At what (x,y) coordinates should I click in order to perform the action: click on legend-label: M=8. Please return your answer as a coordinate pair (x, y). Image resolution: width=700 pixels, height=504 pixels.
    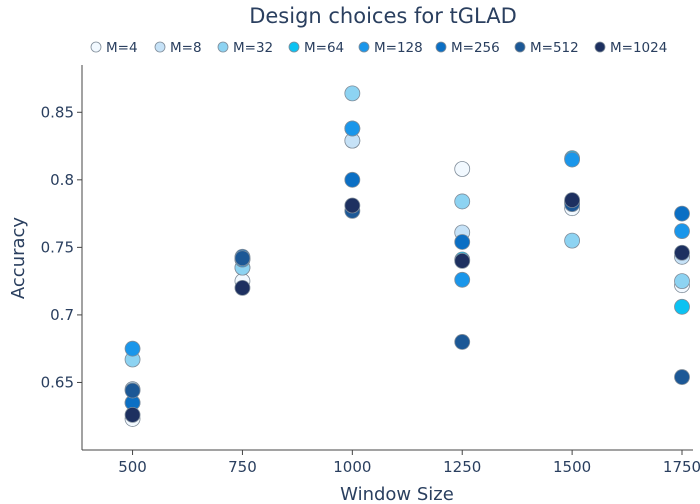
    Looking at the image, I should click on (186, 48).